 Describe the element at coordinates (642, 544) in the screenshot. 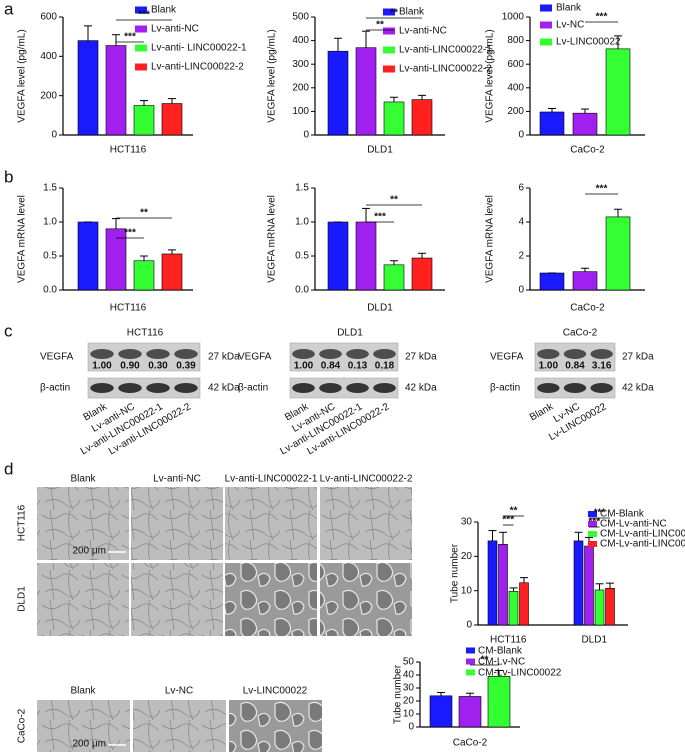

I see `legend-label: CM-Lv-anti-LINC00022-2` at that location.